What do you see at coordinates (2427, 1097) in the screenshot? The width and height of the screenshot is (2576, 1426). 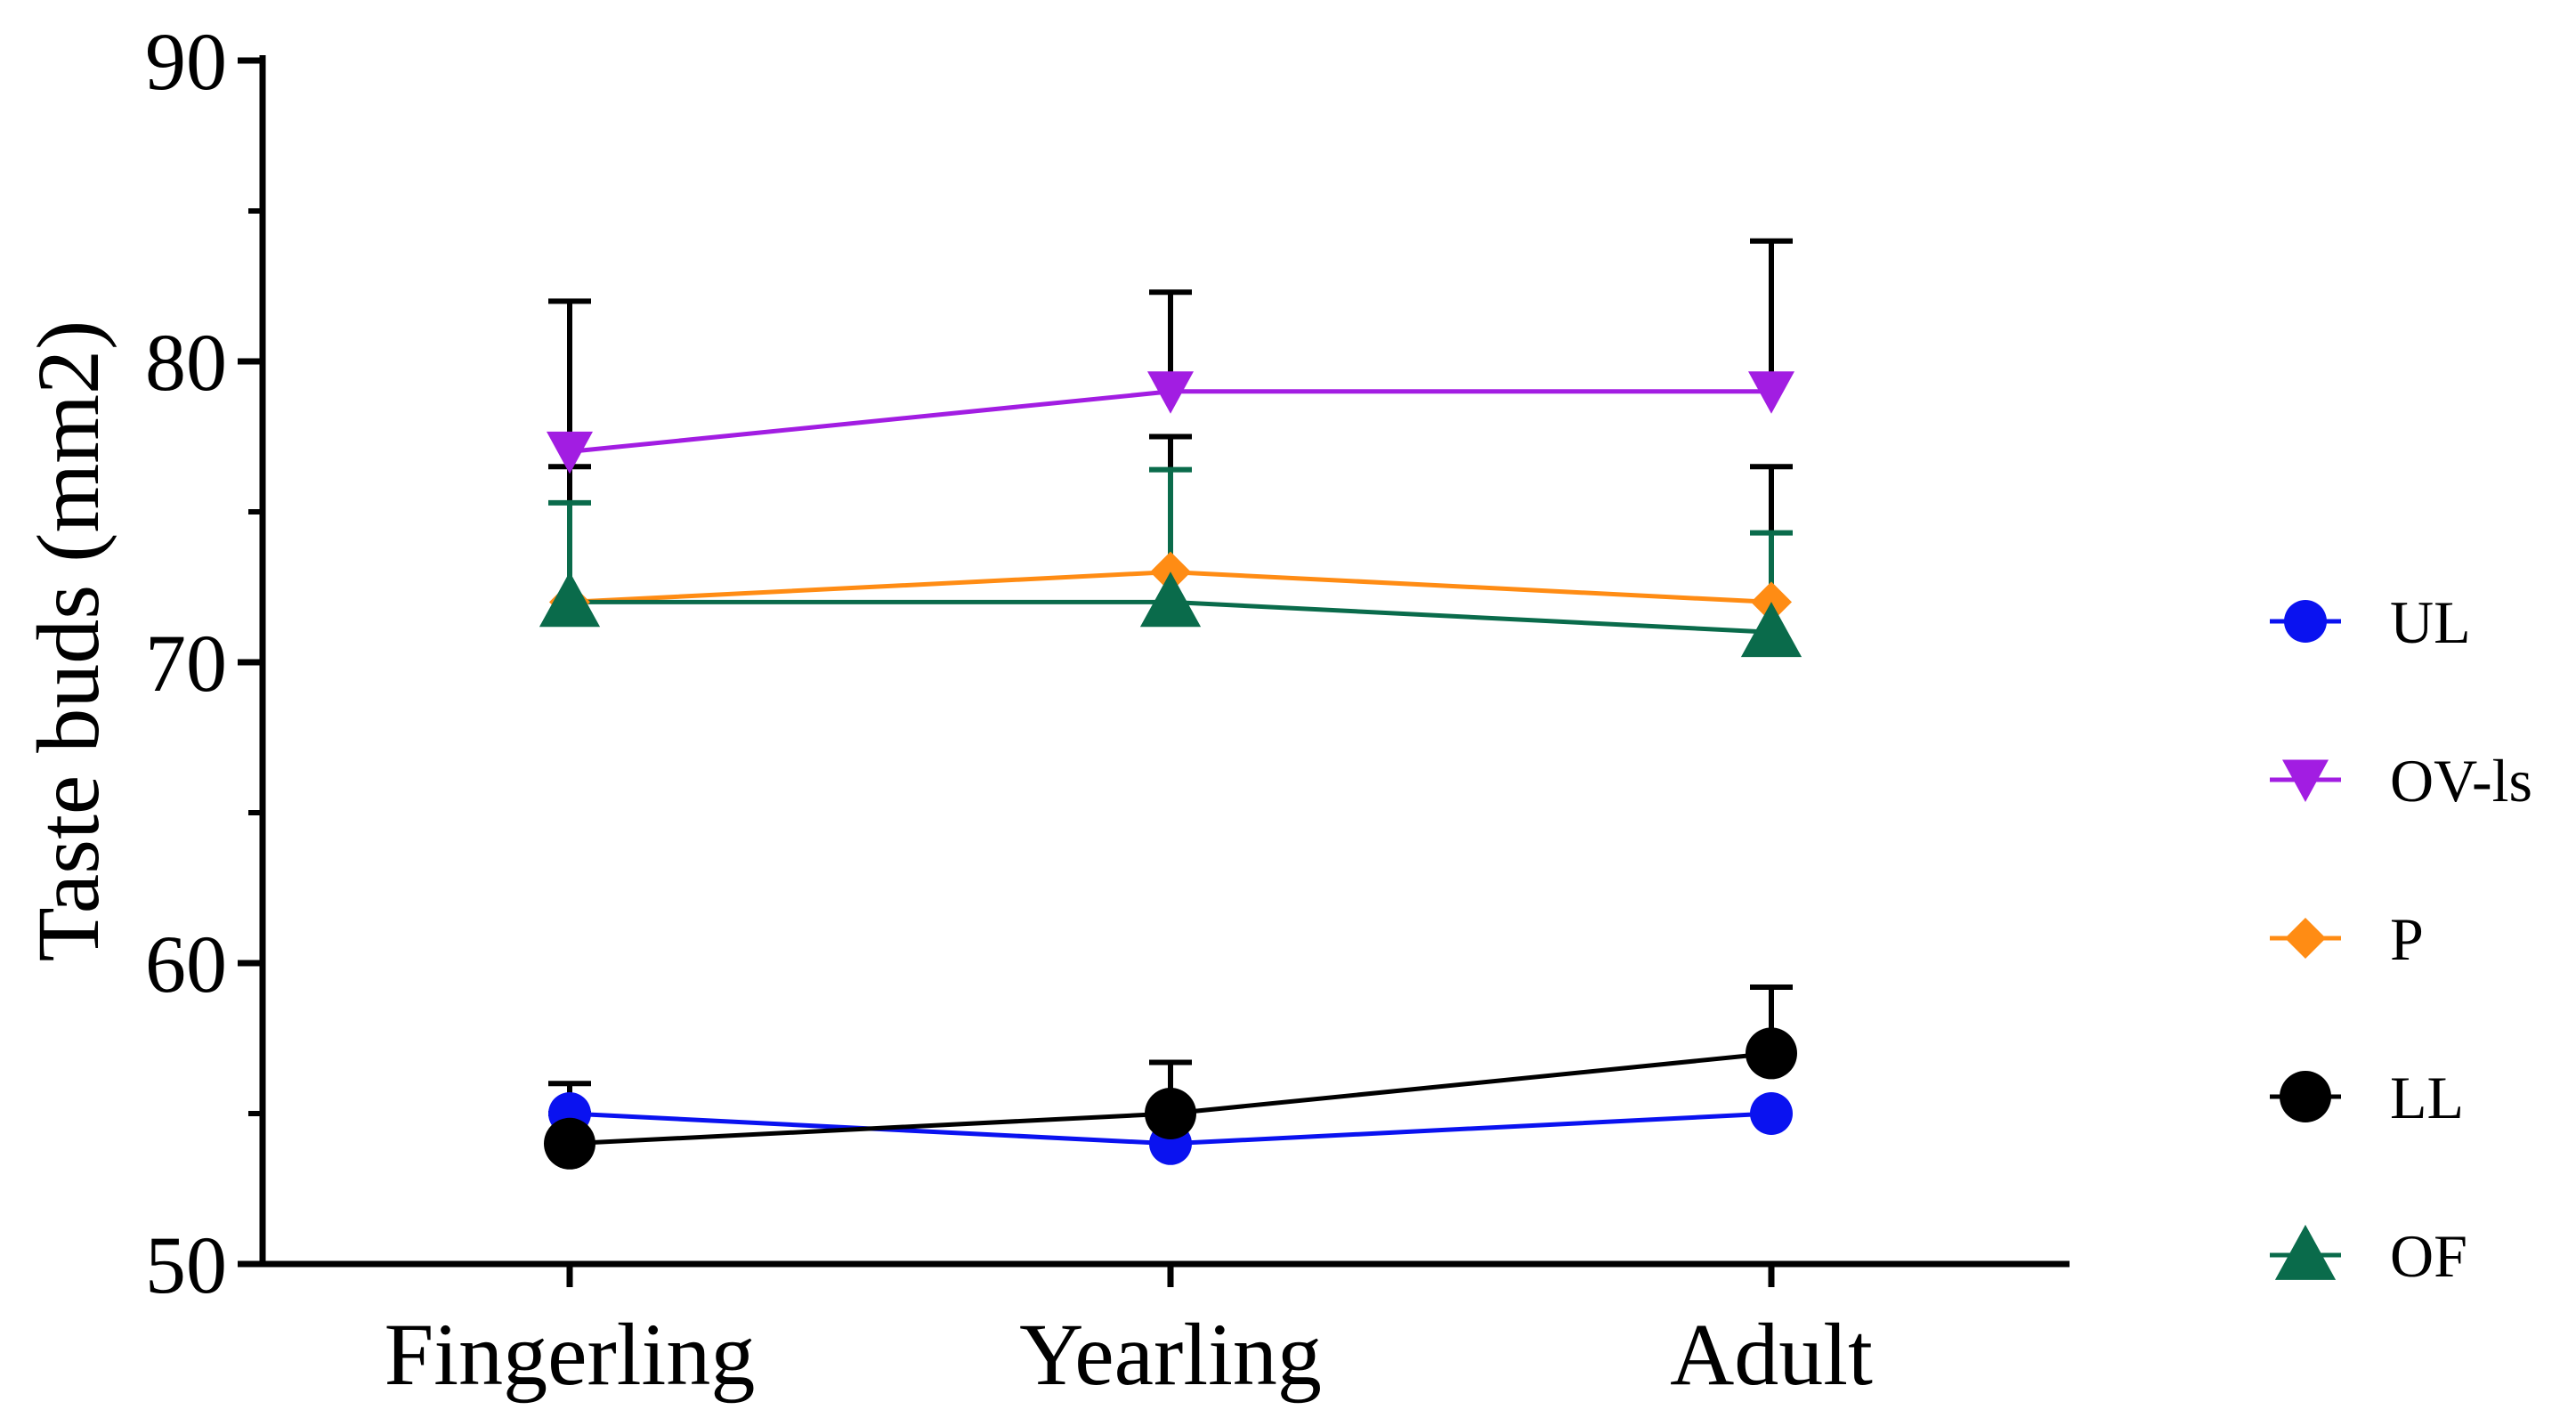 I see `legend-label: LL` at bounding box center [2427, 1097].